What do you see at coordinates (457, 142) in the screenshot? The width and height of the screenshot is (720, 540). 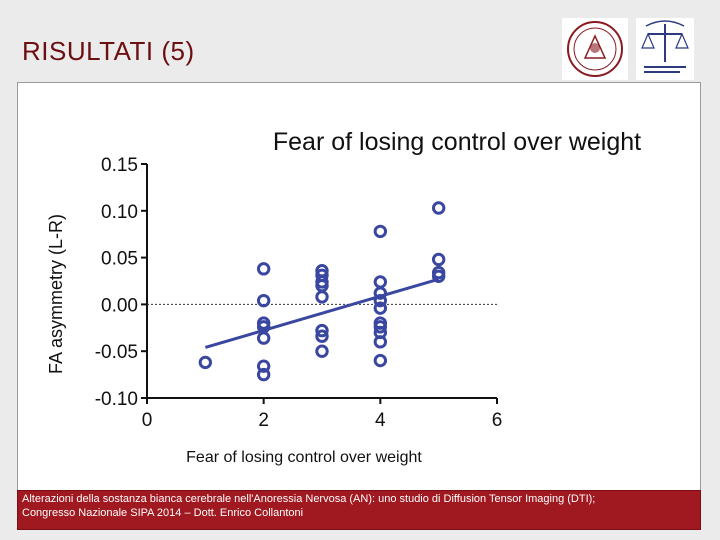 I see `chart-title: Fear of losing control over weight` at bounding box center [457, 142].